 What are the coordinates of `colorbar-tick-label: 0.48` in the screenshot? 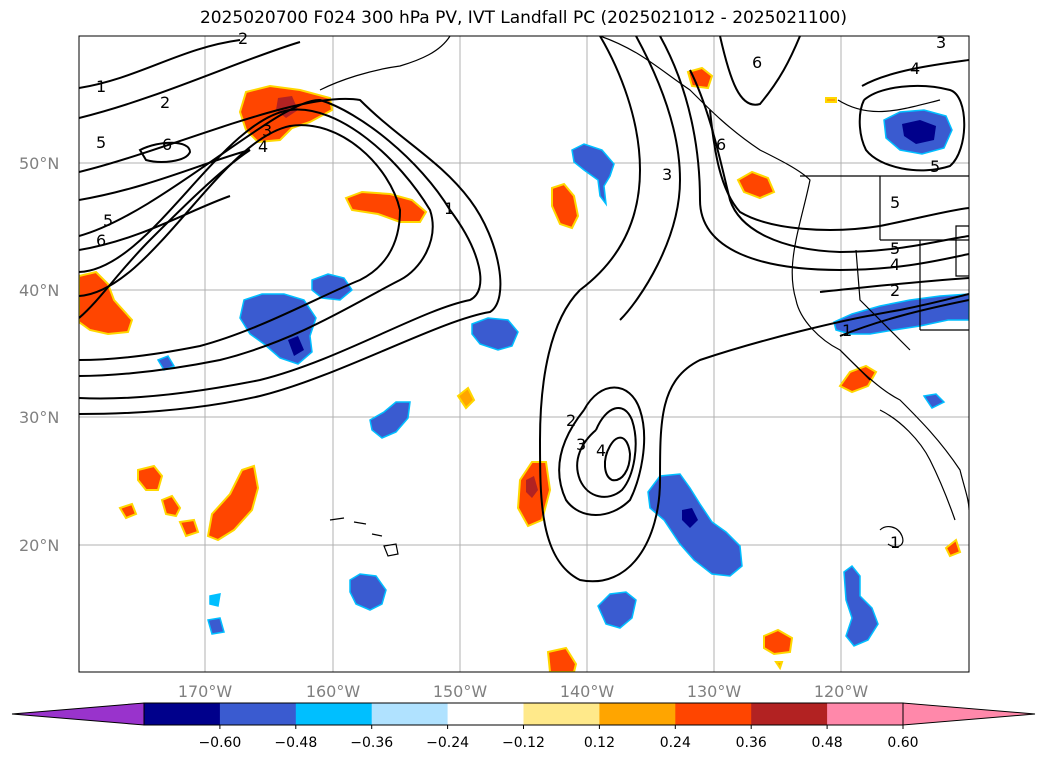 It's located at (827, 743).